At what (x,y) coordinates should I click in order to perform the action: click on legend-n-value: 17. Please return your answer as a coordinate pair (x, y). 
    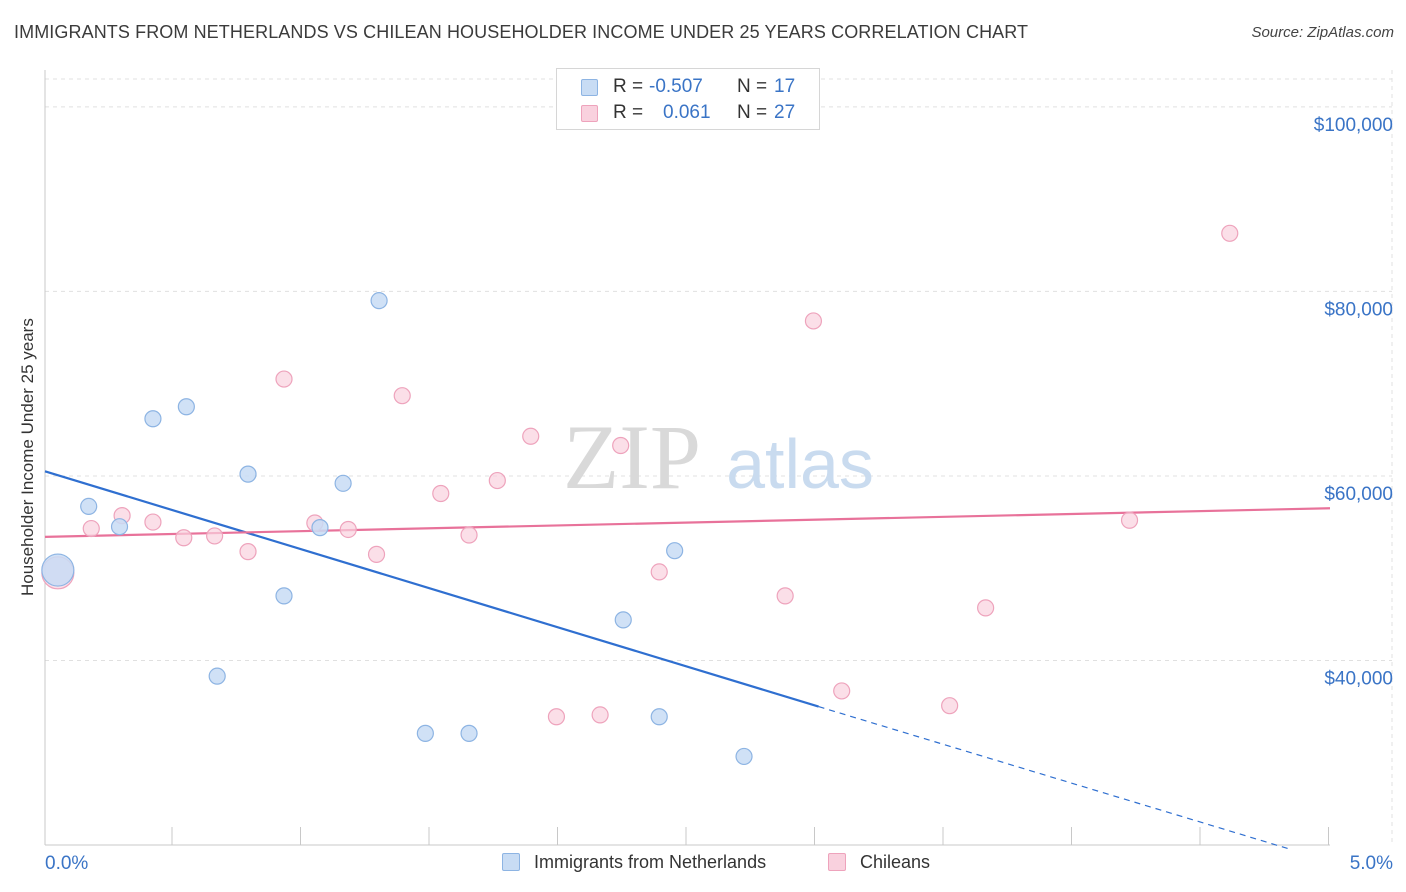
    Looking at the image, I should click on (785, 86).